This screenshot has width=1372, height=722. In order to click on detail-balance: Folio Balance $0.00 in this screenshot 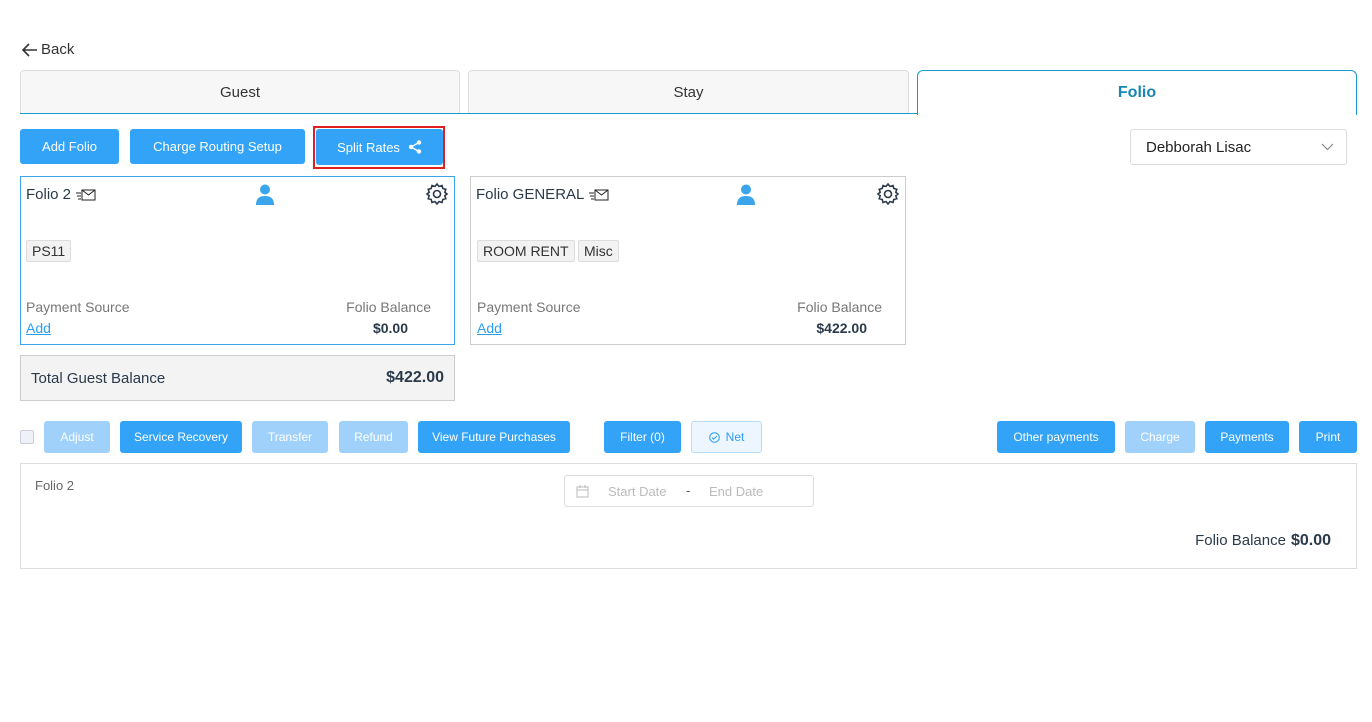, I will do `click(1263, 541)`.